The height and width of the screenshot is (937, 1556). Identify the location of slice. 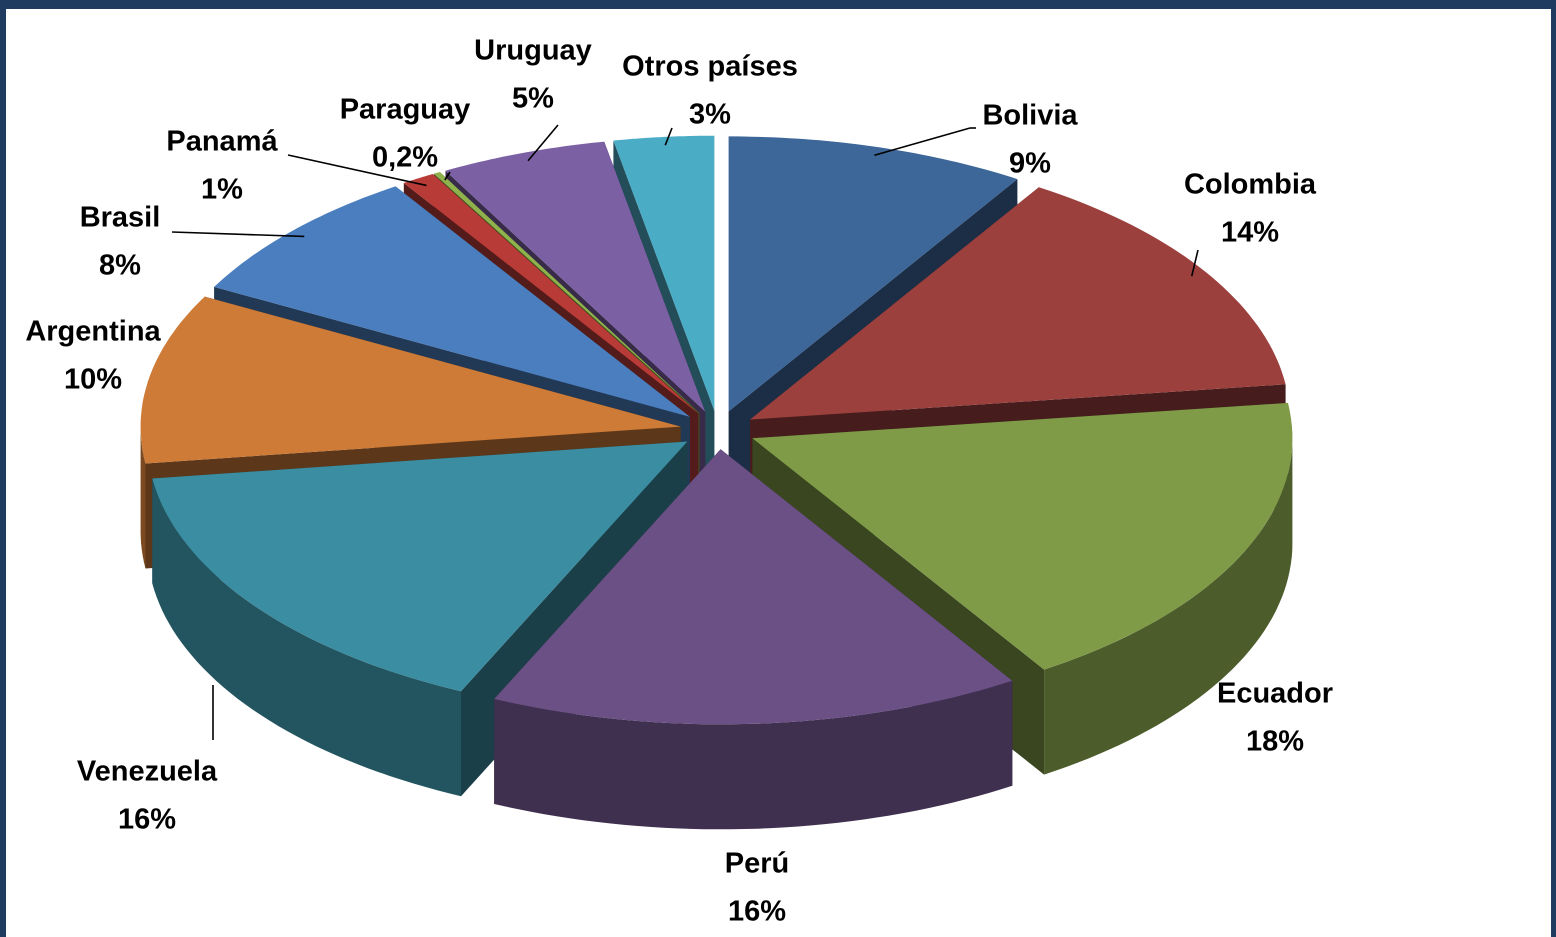
(753, 639).